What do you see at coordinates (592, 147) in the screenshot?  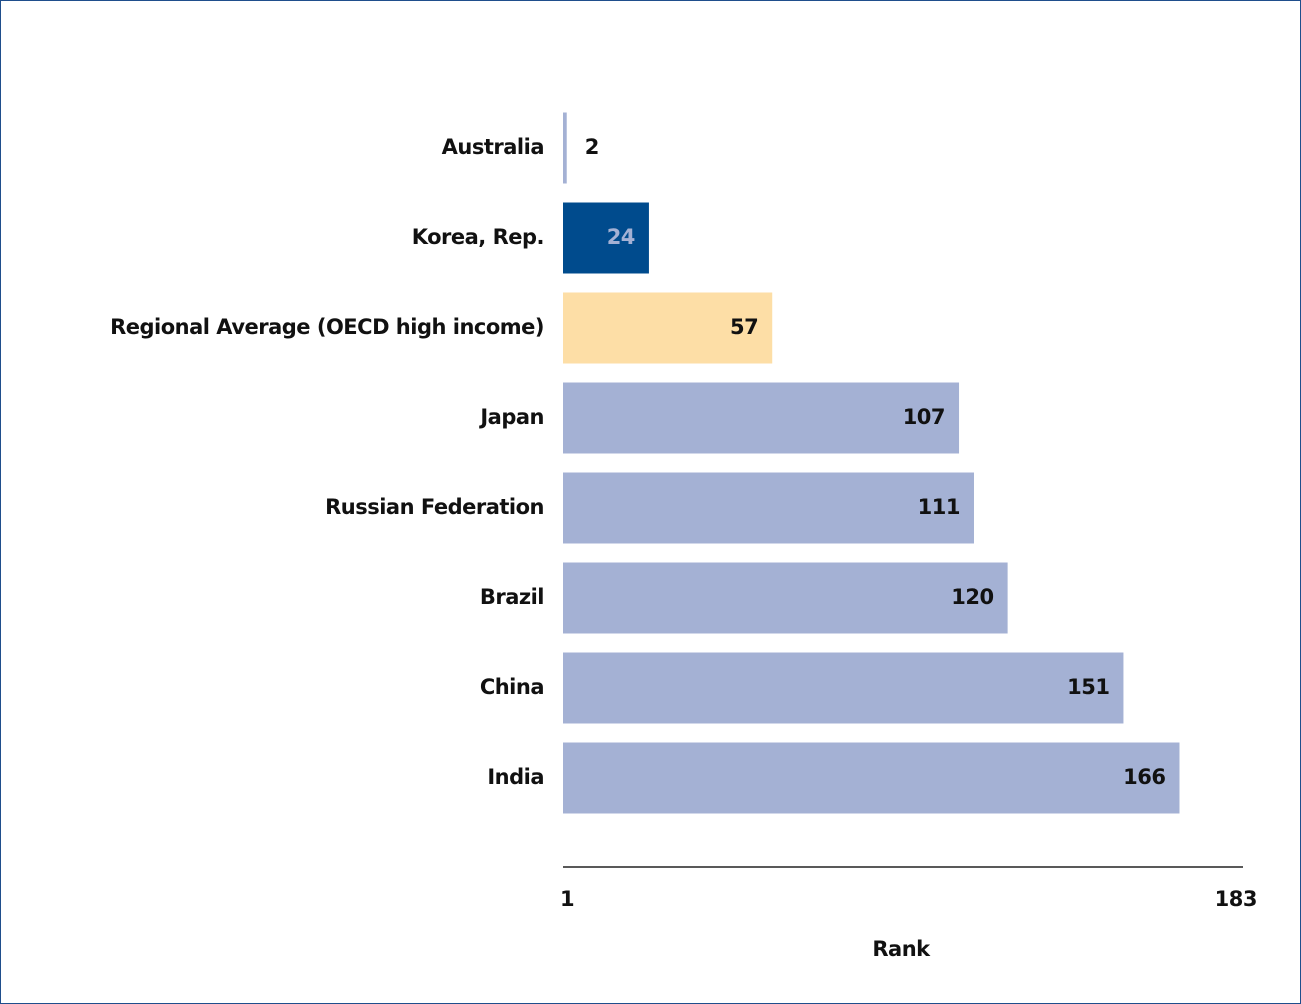 I see `data-label: 2` at bounding box center [592, 147].